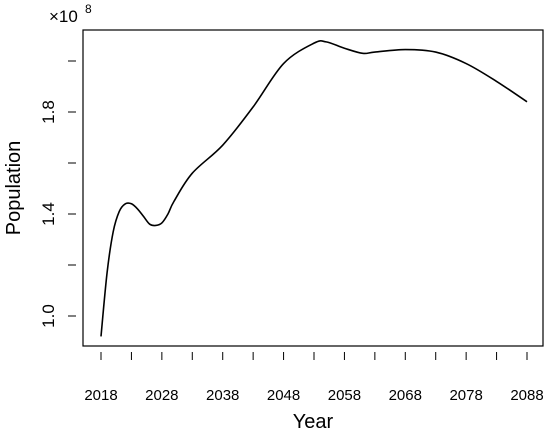 Image resolution: width=550 pixels, height=437 pixels. Describe the element at coordinates (344, 395) in the screenshot. I see `x-tick-label: 2058` at that location.